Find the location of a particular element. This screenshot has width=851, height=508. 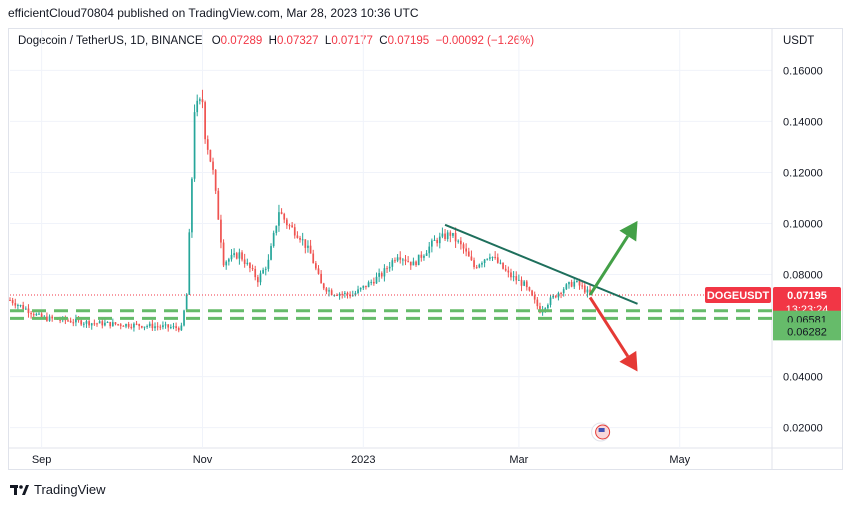

close-value: 0.07195 is located at coordinates (408, 41).